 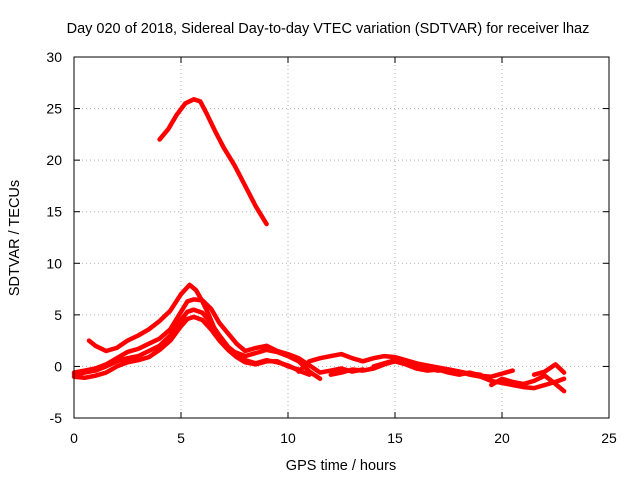 What do you see at coordinates (58, 366) in the screenshot?
I see `y-tick-label: 0` at bounding box center [58, 366].